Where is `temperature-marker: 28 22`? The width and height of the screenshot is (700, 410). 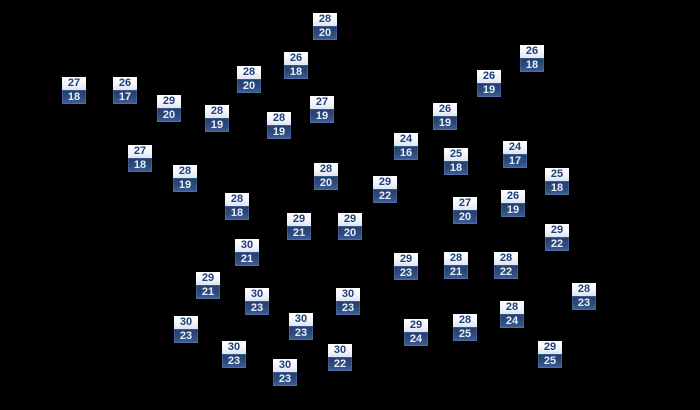
temperature-marker: 28 22 is located at coordinates (506, 265).